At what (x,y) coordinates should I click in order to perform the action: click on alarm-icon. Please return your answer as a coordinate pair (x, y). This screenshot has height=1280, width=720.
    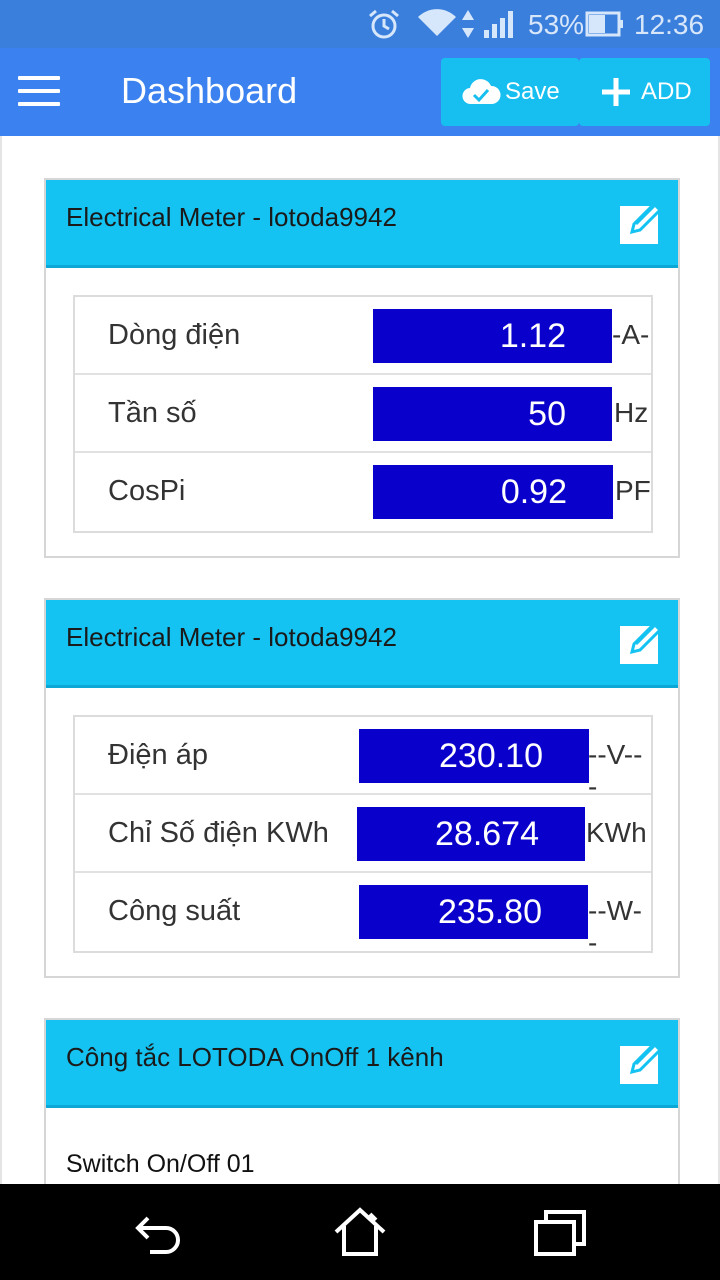
    Looking at the image, I should click on (384, 24).